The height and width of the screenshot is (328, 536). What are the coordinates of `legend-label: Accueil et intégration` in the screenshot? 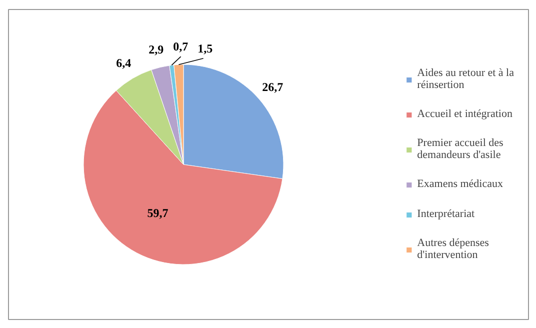 It's located at (464, 114).